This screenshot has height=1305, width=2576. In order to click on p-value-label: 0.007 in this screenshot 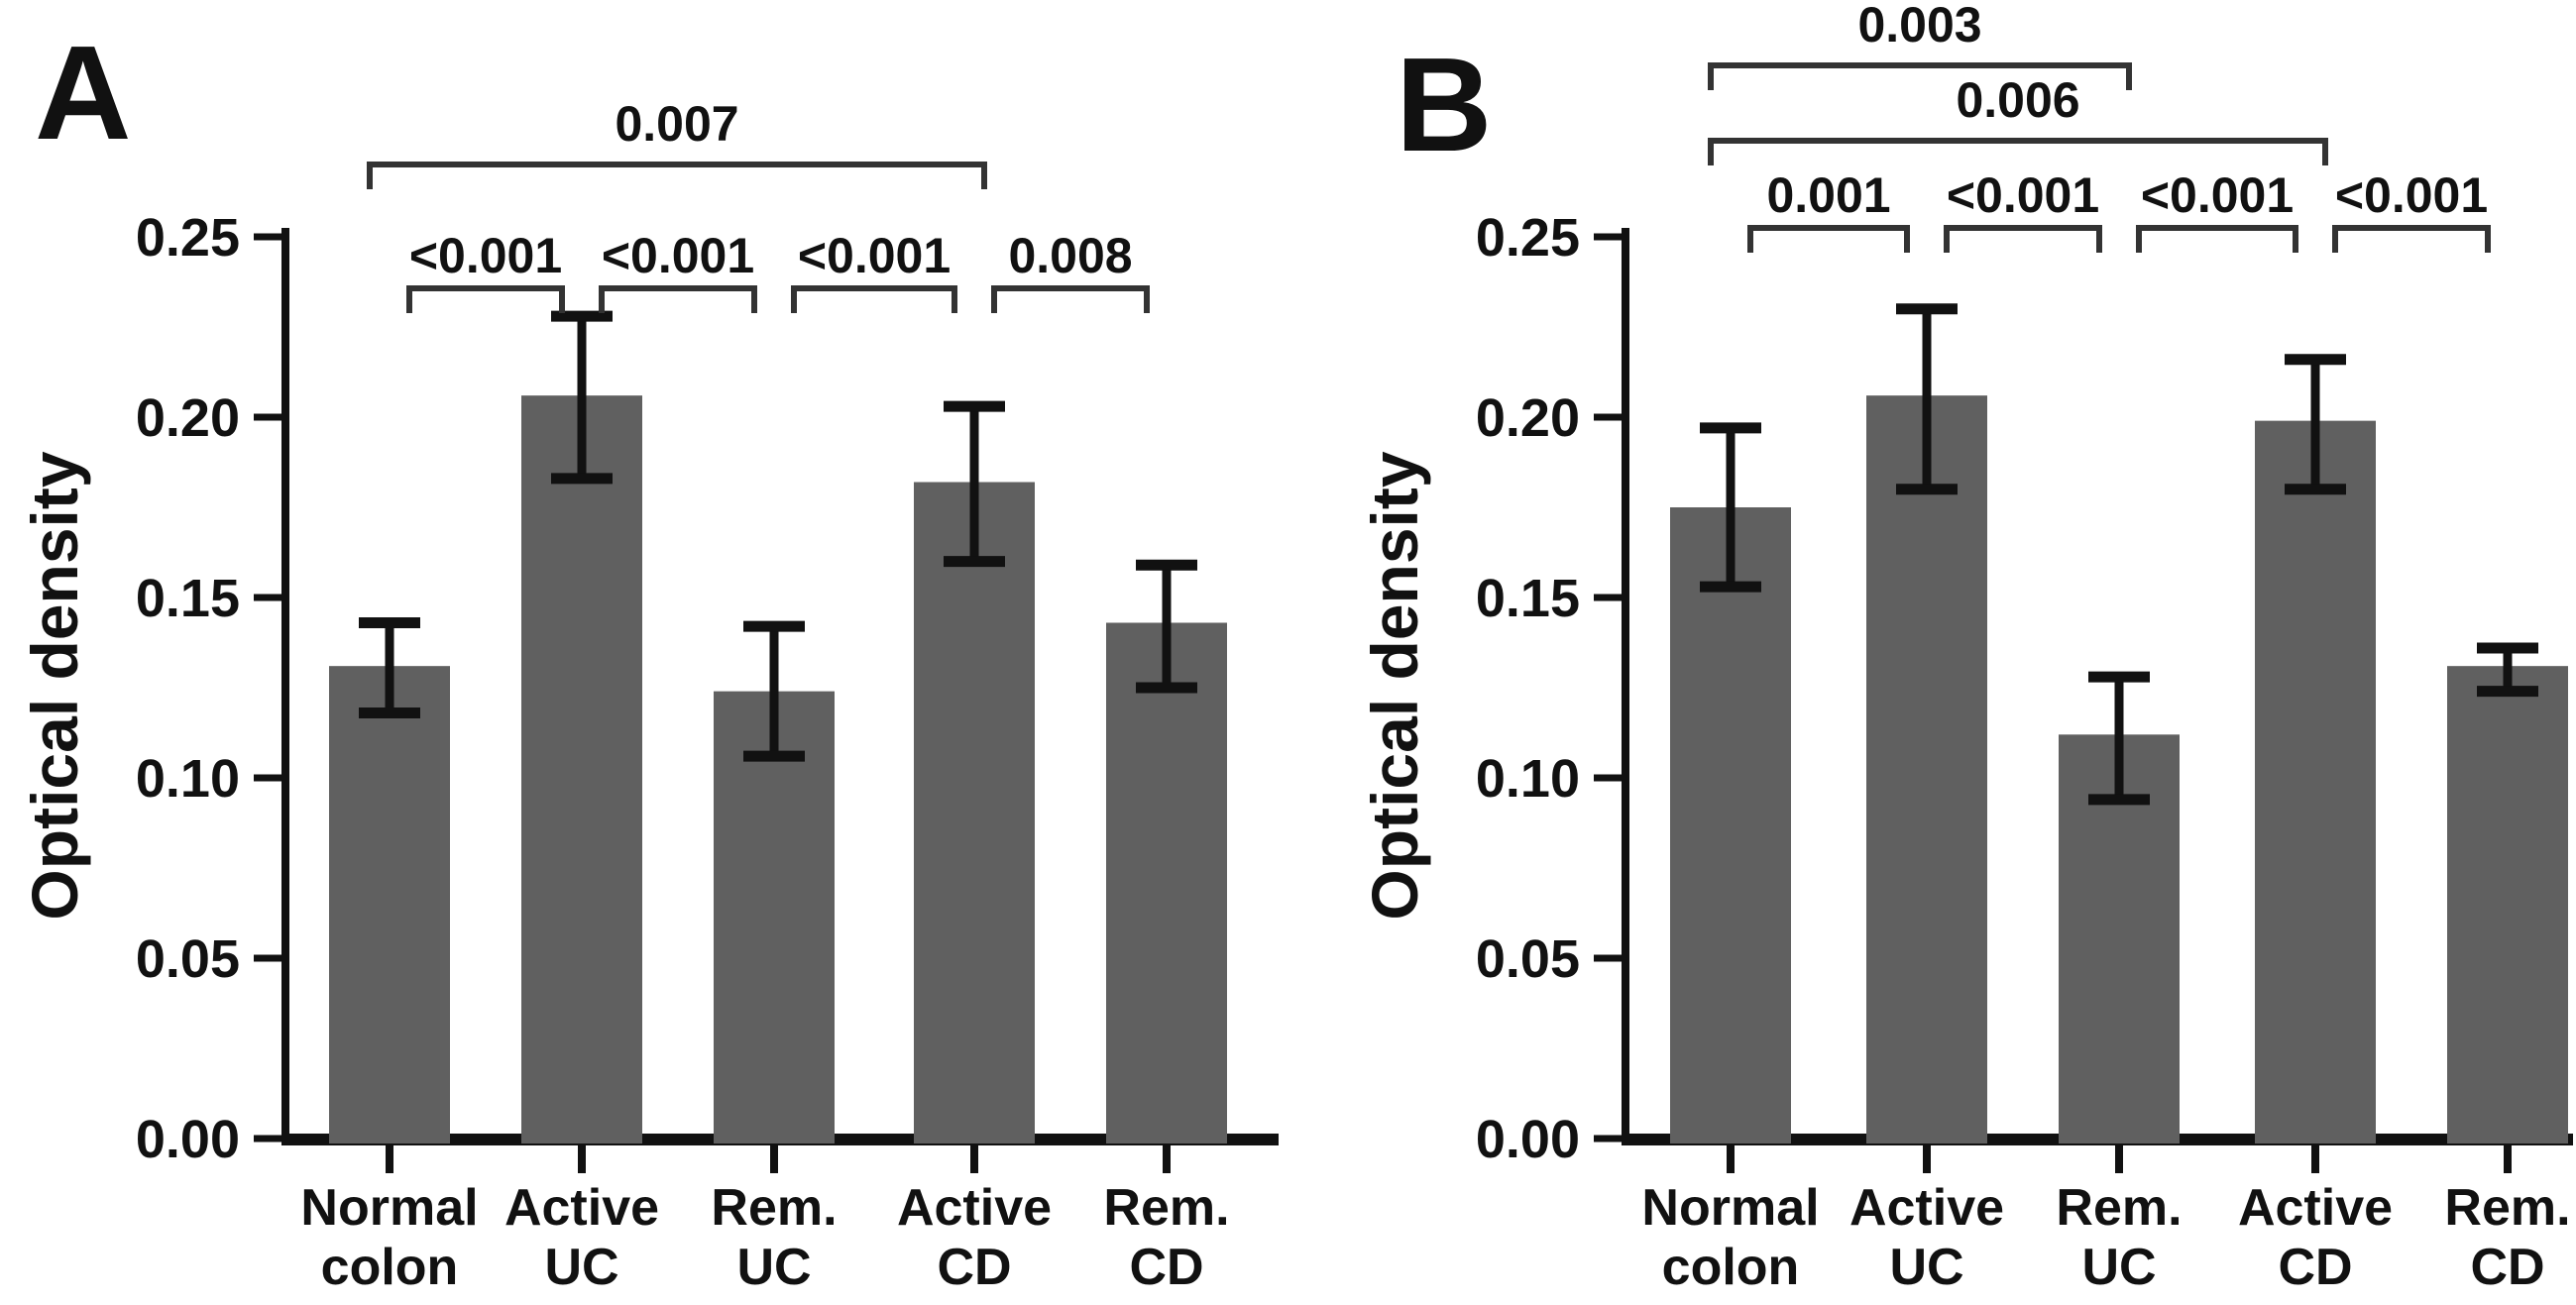, I will do `click(676, 124)`.